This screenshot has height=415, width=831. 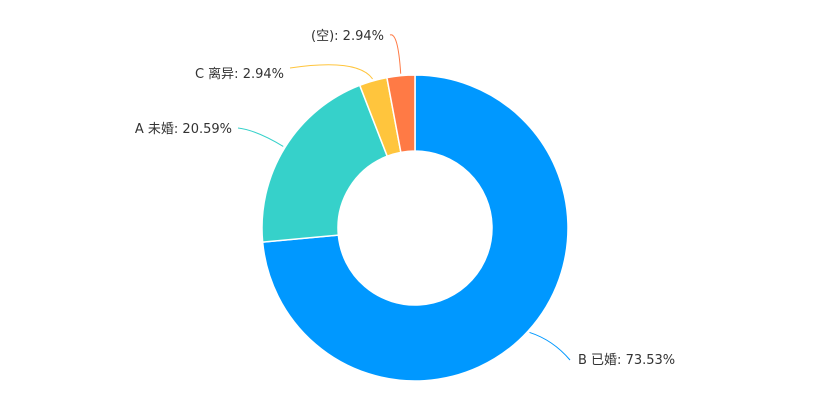 What do you see at coordinates (347, 36) in the screenshot?
I see `slice-label-3: (空): 2.94%` at bounding box center [347, 36].